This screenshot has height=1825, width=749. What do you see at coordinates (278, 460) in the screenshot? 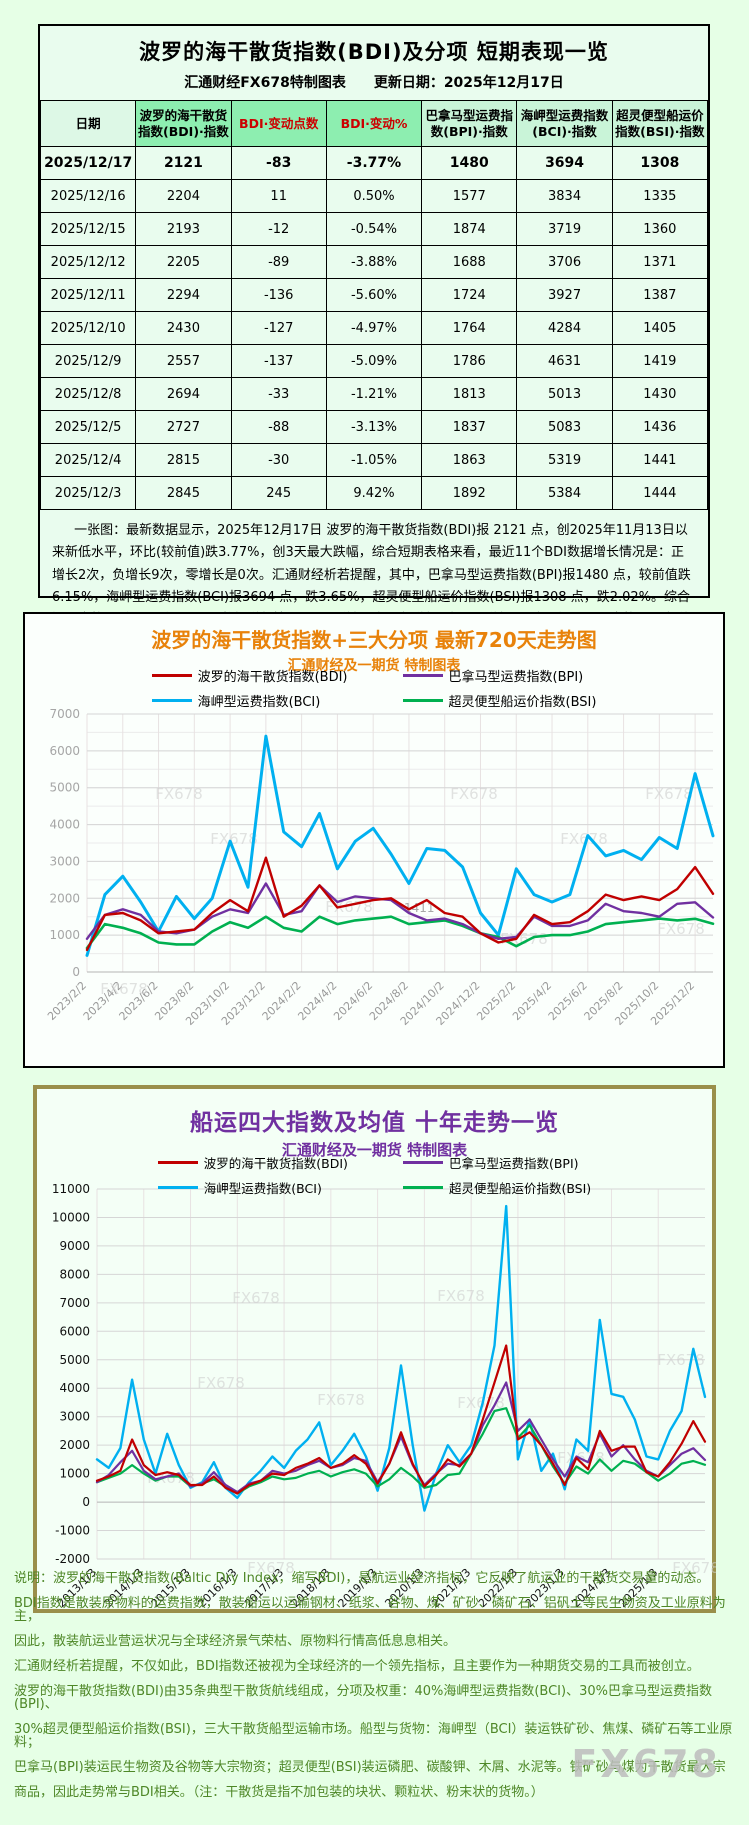
I see `table-cell: -30` at bounding box center [278, 460].